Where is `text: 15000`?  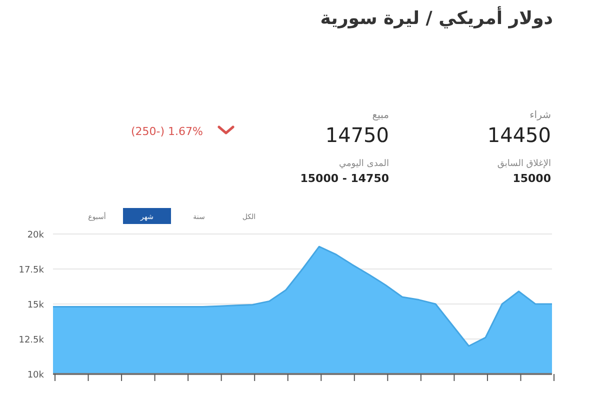
text: 15000 is located at coordinates (532, 178).